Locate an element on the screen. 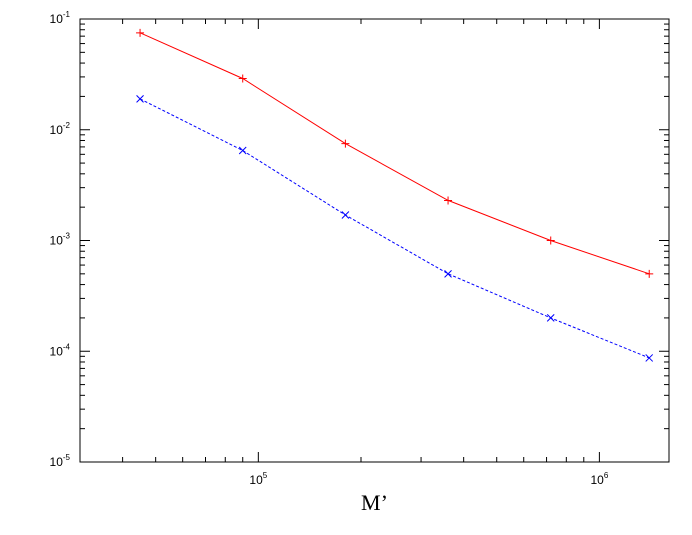  x-tick-label: 10⁵ is located at coordinates (258, 479).